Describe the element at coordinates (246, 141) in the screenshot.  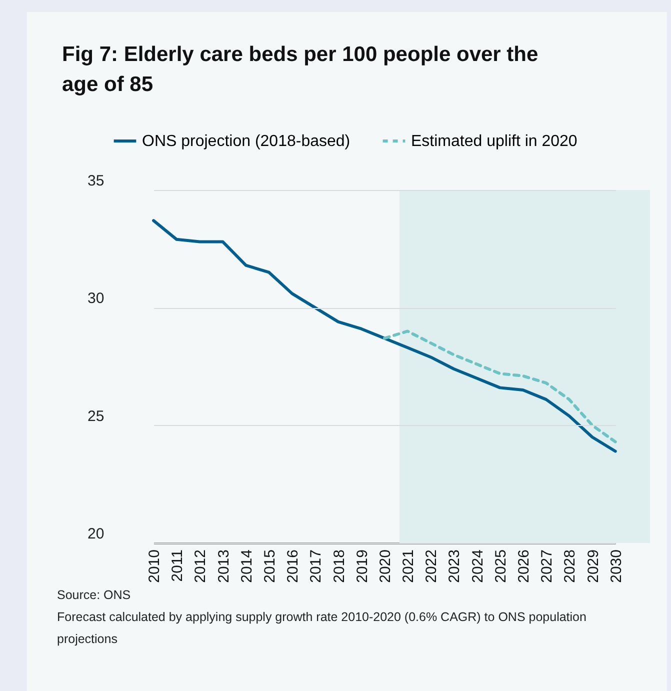
I see `legend-label: ONS projection (2018-based)` at that location.